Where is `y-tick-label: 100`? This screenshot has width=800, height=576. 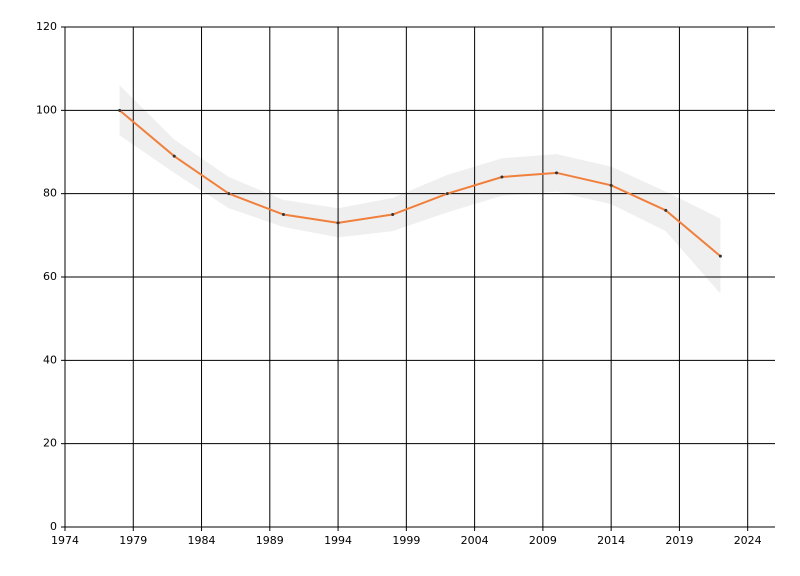 y-tick-label: 100 is located at coordinates (46, 109).